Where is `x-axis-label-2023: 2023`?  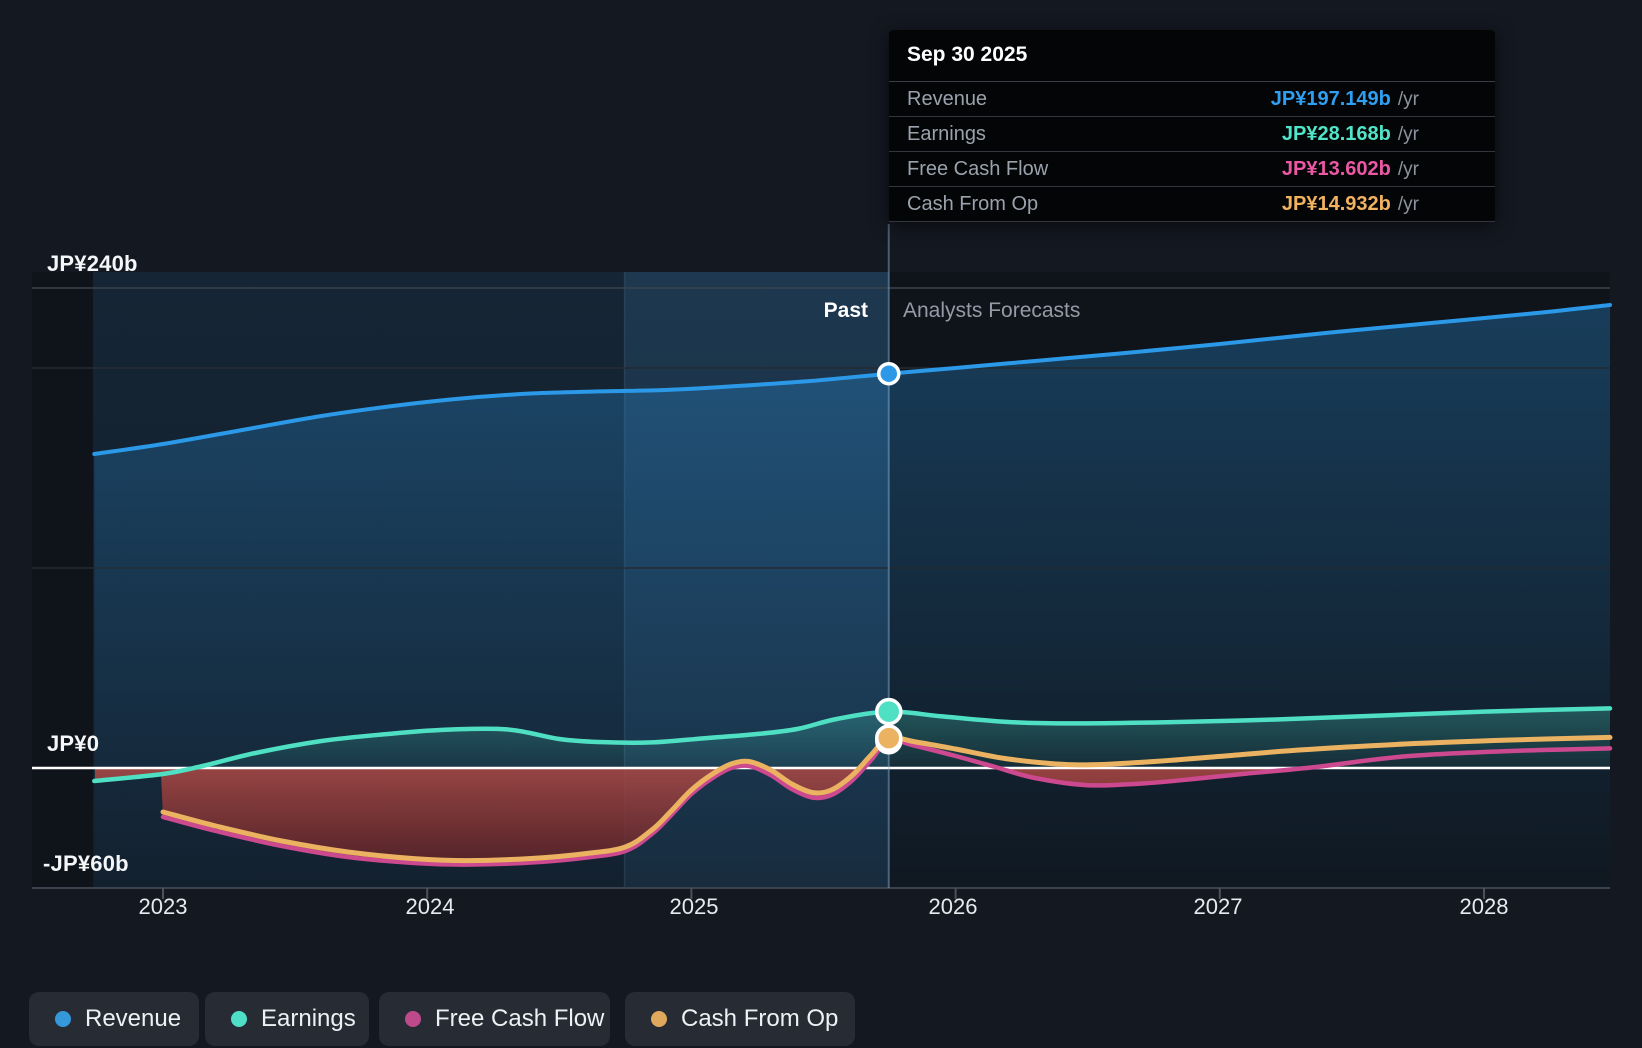
x-axis-label-2023: 2023 is located at coordinates (163, 906).